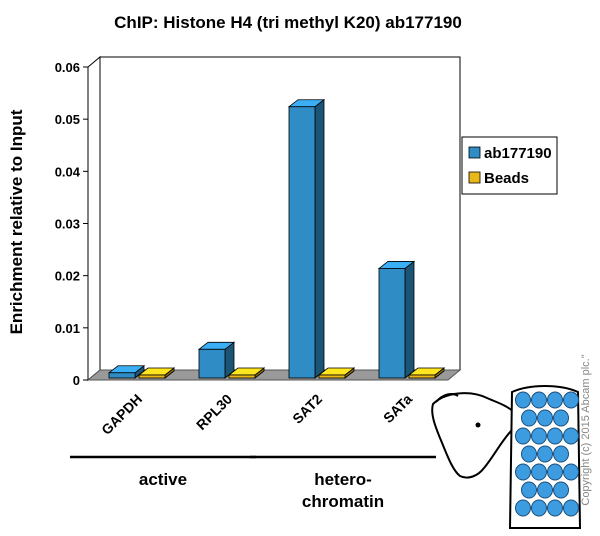  I want to click on group-label: hetero-, so click(343, 479).